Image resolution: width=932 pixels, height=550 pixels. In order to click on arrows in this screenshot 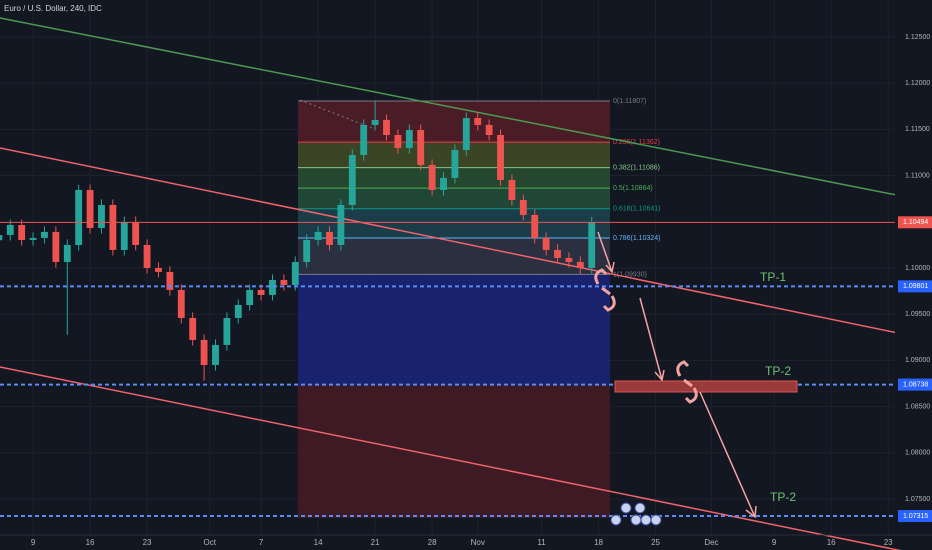, I will do `click(677, 375)`.